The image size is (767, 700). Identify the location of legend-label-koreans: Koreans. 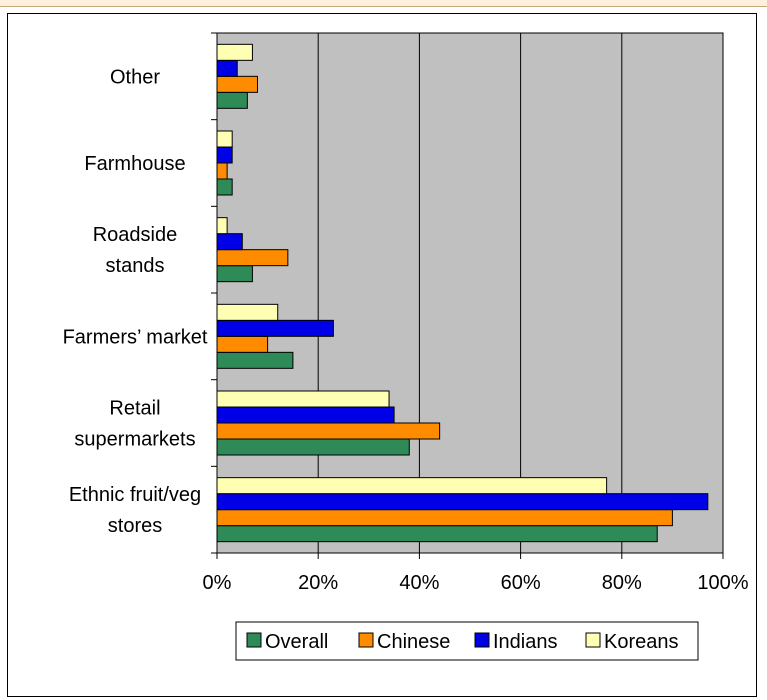
(641, 642).